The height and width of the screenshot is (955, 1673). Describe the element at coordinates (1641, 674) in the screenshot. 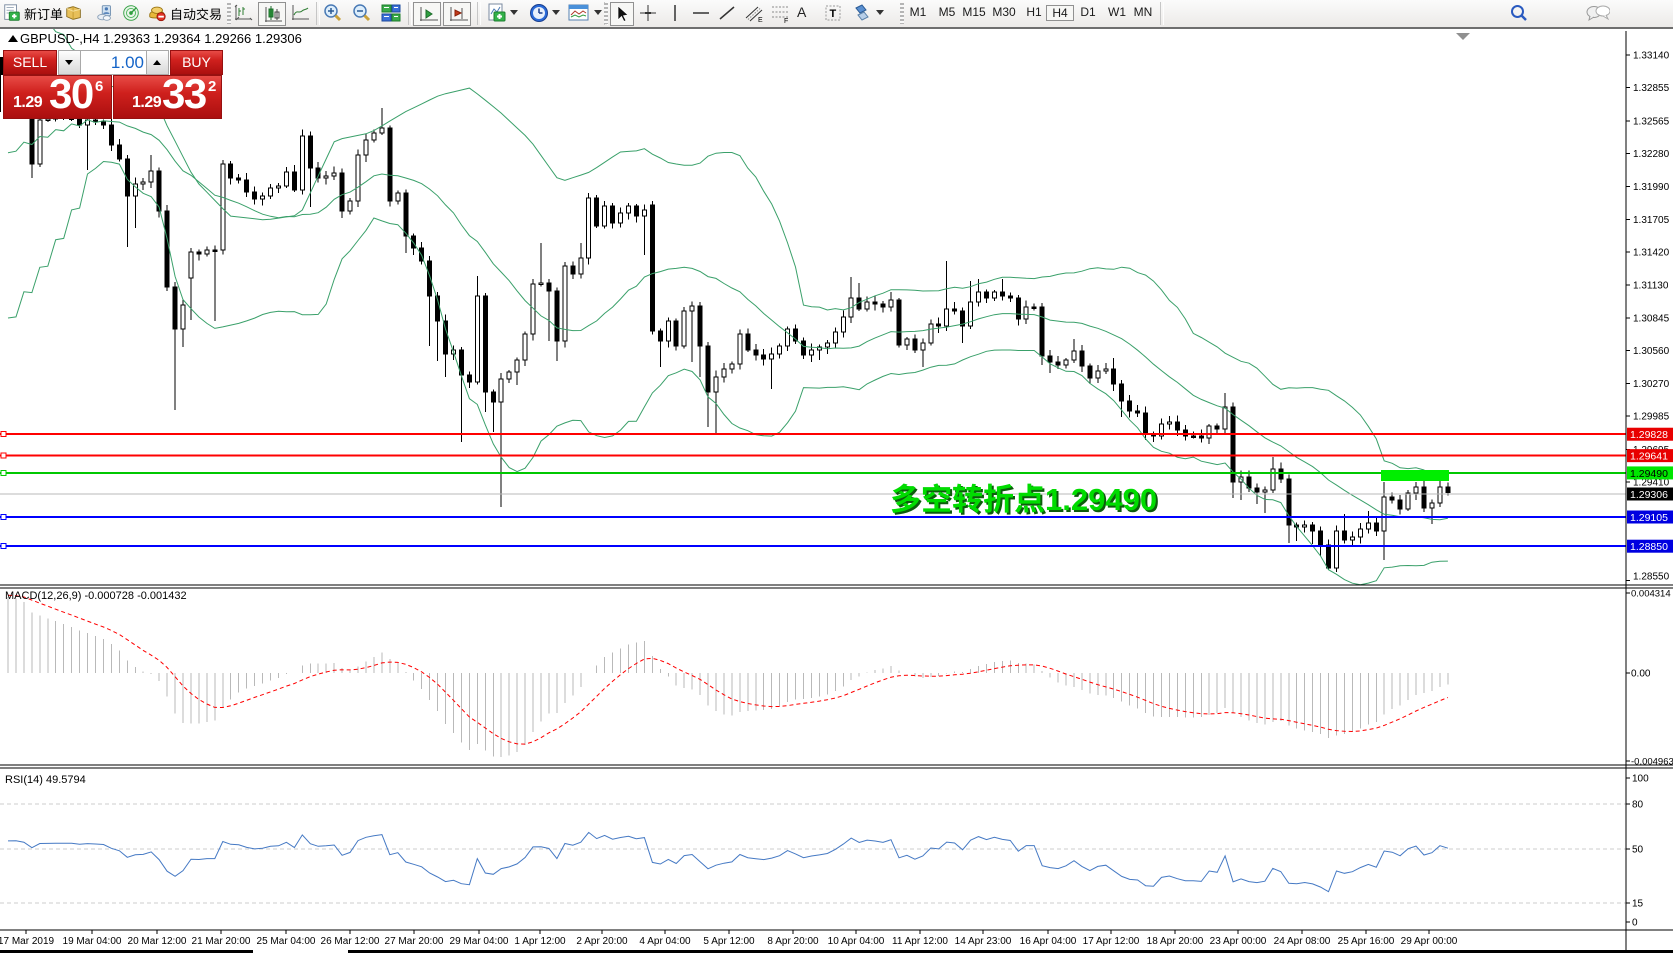

I see `svg-text: 0.00` at that location.